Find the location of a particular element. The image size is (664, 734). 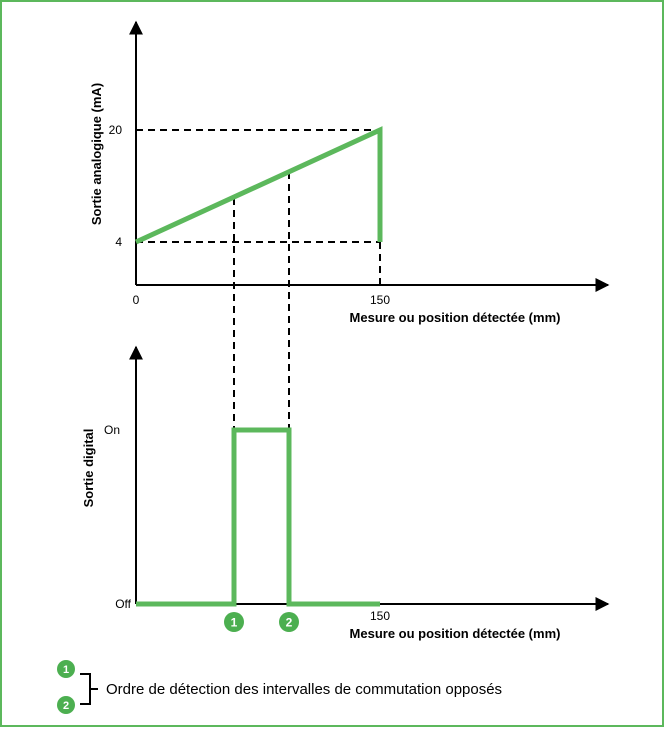

analog-xtick-0: 0 is located at coordinates (136, 300).